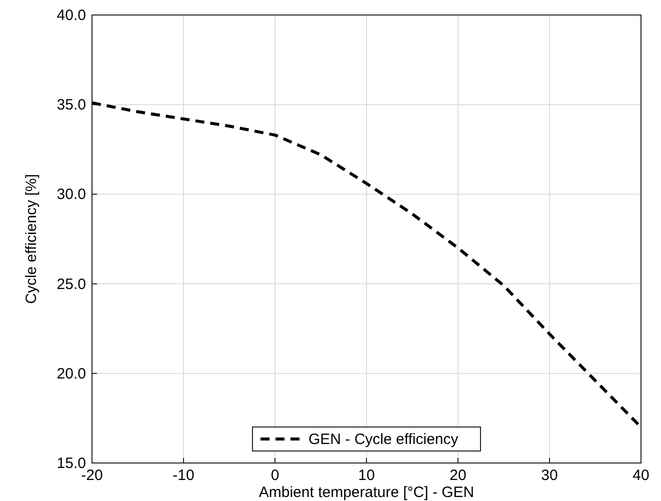 The height and width of the screenshot is (501, 661). Describe the element at coordinates (71, 195) in the screenshot. I see `y-tick-label: 30.0` at that location.